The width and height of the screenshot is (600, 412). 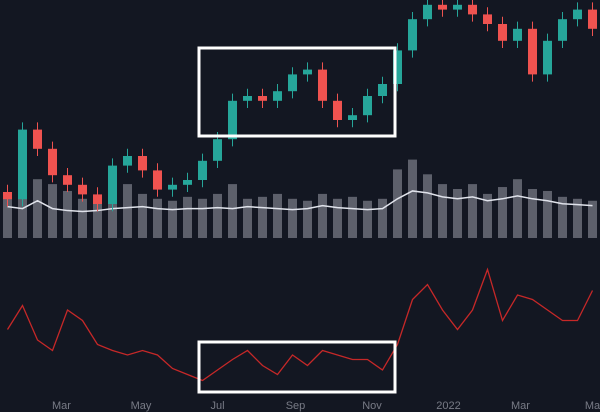 What do you see at coordinates (448, 406) in the screenshot?
I see `x-tick-label: 2022` at bounding box center [448, 406].